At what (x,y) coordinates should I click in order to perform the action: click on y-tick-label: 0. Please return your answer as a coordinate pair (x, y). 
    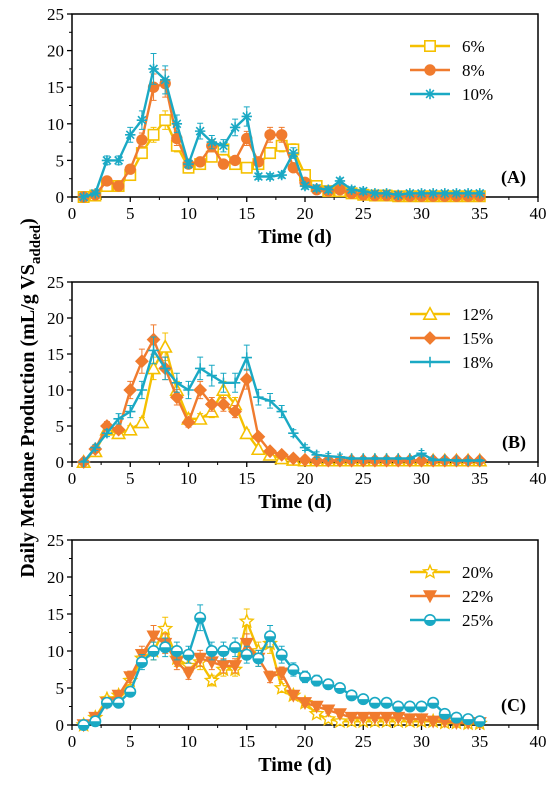
    Looking at the image, I should click on (60, 462).